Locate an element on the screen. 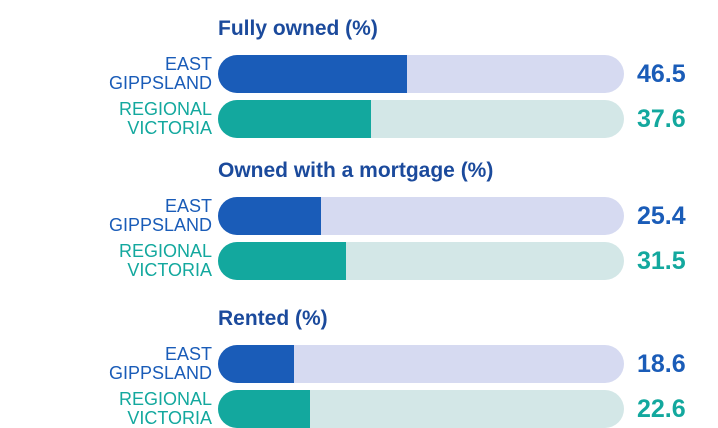  value-label: 46.5 is located at coordinates (661, 73).